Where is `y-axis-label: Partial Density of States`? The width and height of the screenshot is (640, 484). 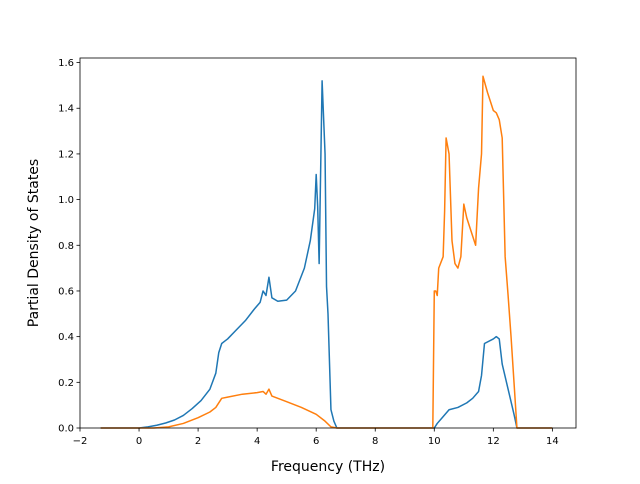
y-axis-label: Partial Density of States is located at coordinates (34, 243).